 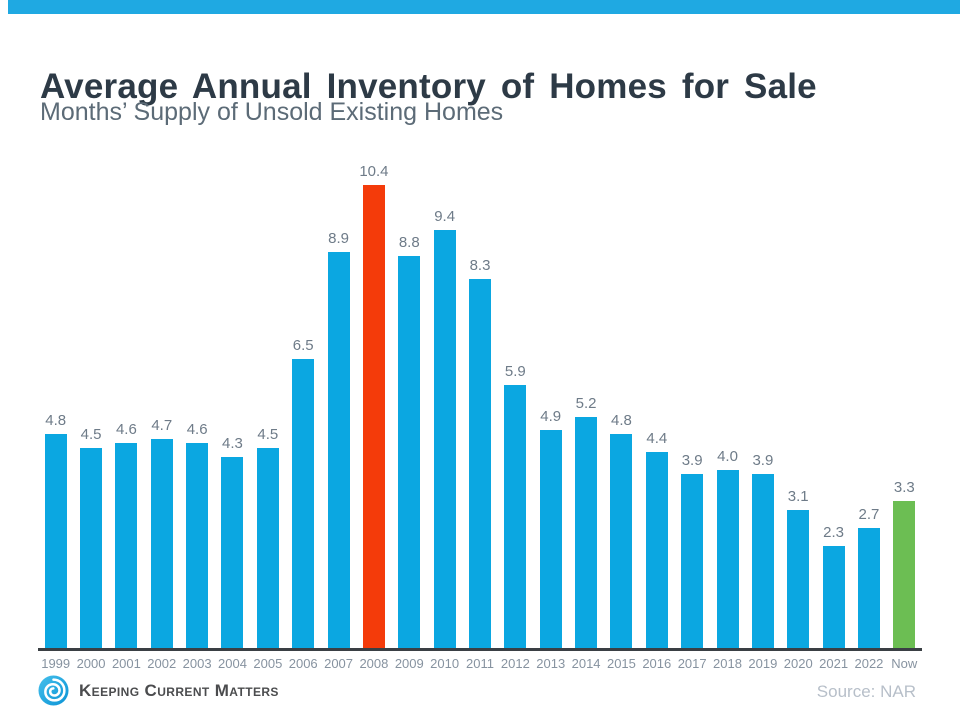 I want to click on bar-value-label: 4.4, so click(x=657, y=439).